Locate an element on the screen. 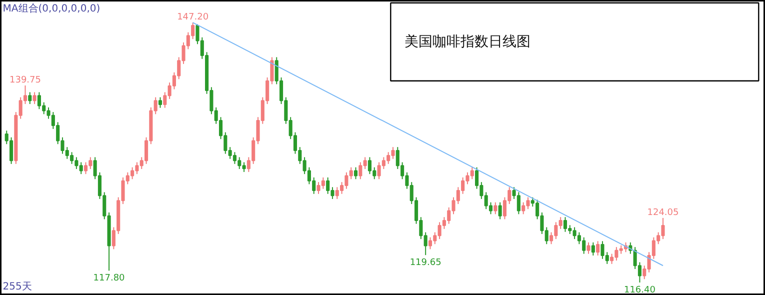 The width and height of the screenshot is (765, 295). annotation: 139.75 is located at coordinates (25, 80).